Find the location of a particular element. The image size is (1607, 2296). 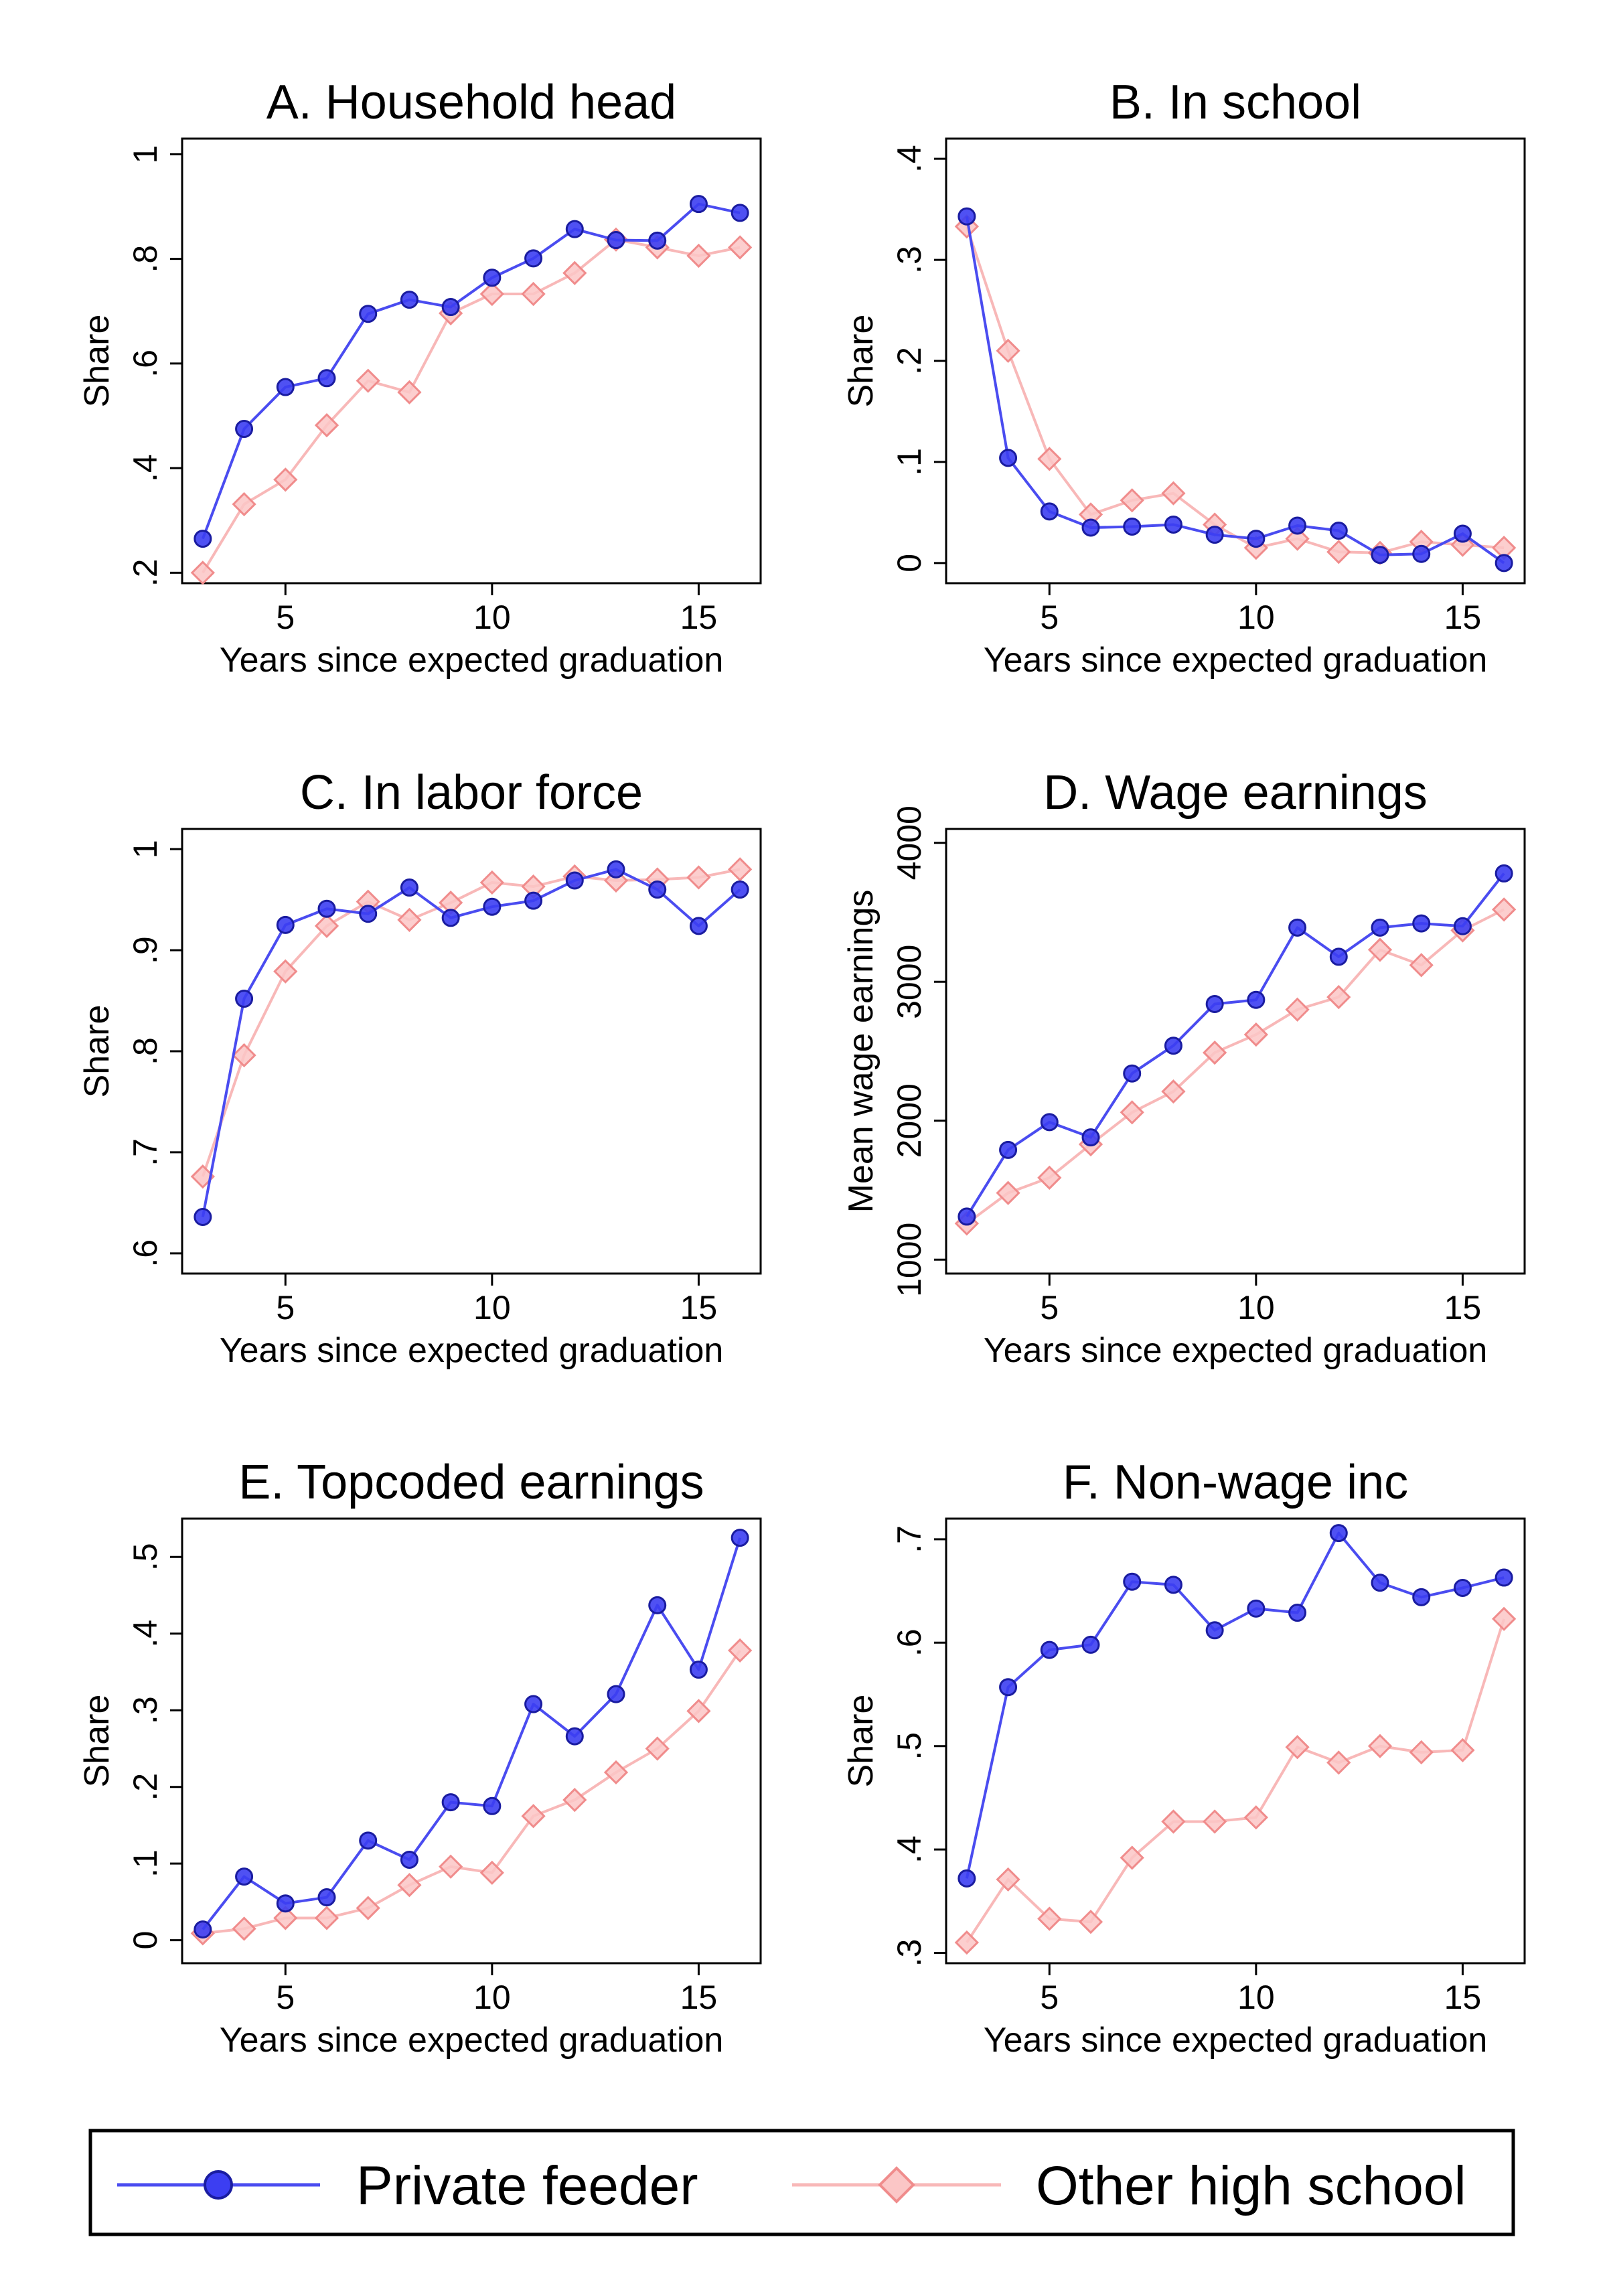

y-tick-label: .9 is located at coordinates (145, 950).